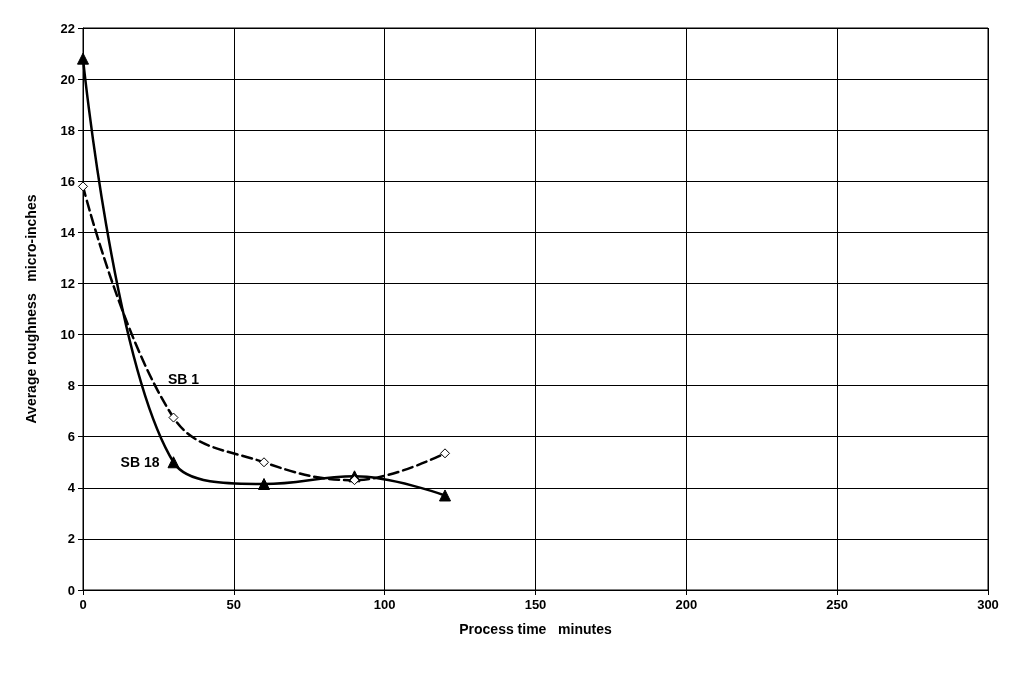 This screenshot has width=1019, height=677. I want to click on y-tick-label: 8, so click(71, 386).